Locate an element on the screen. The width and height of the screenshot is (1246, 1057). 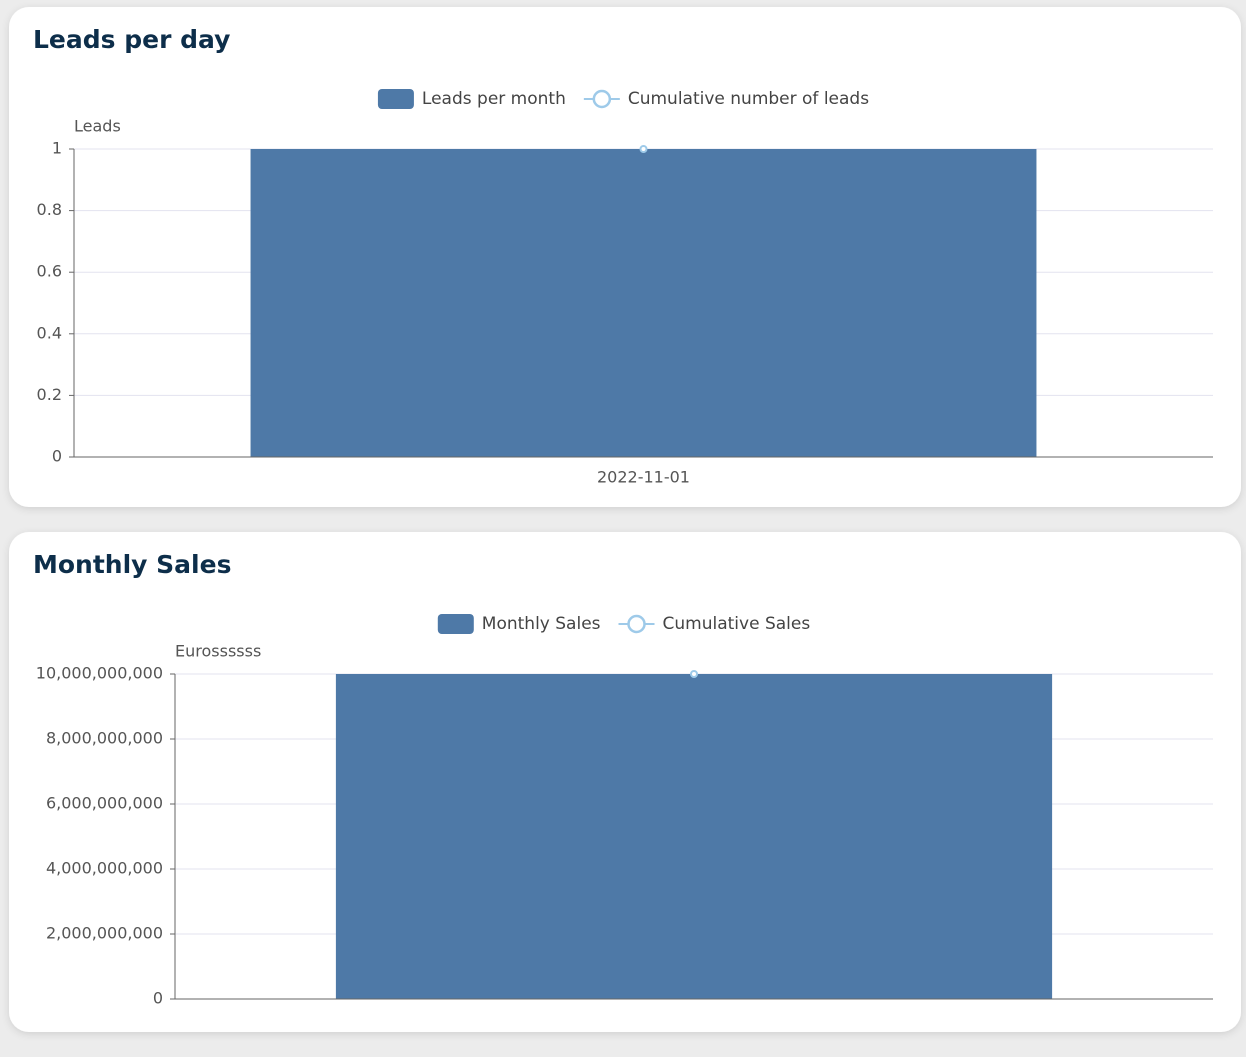
y-tick-label: 0.8 is located at coordinates (49, 209).